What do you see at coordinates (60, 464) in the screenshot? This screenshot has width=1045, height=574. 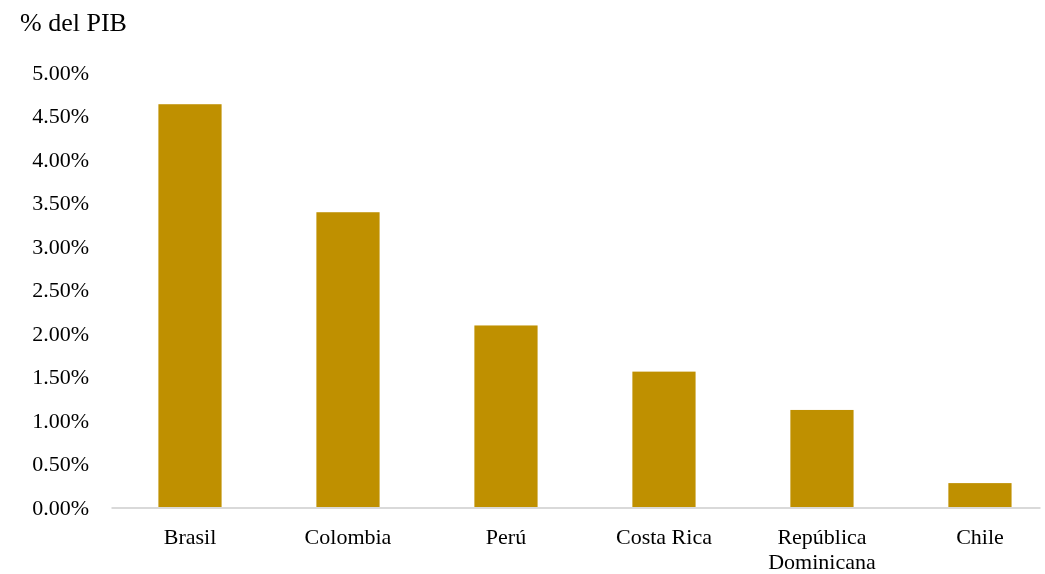 I see `y-tick-label: 0.50%` at bounding box center [60, 464].